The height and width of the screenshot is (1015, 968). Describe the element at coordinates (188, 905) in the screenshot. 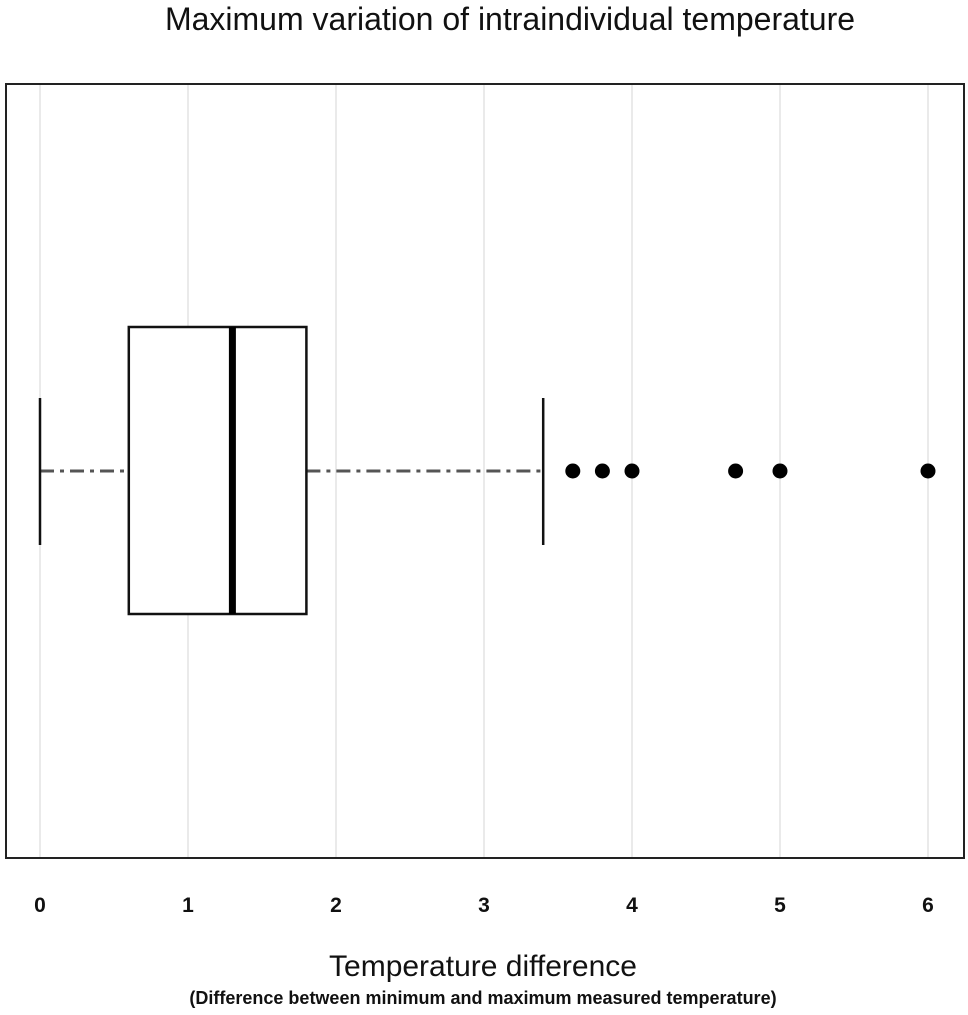

I see `x-tick-label: 1` at that location.